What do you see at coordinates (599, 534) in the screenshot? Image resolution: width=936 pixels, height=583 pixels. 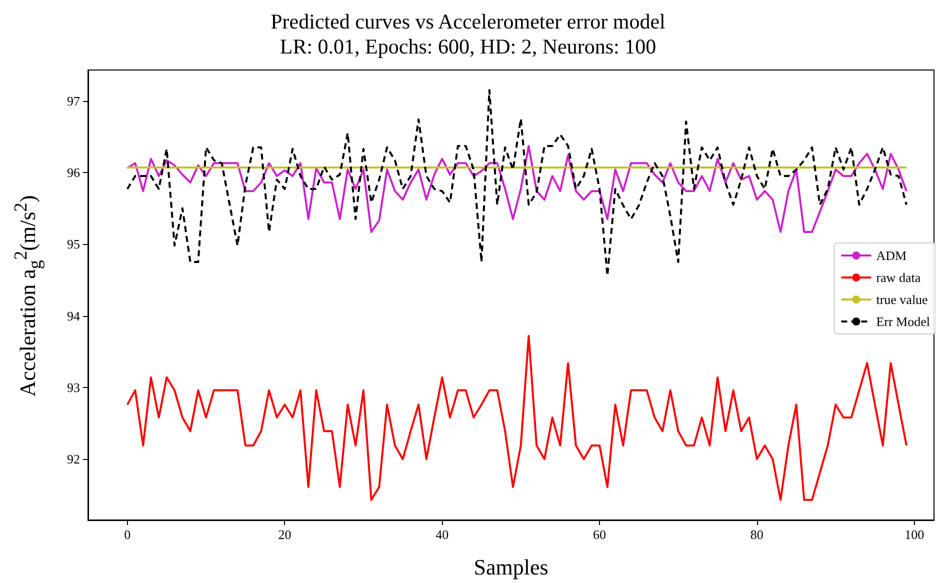 I see `x-tick-label: 60` at bounding box center [599, 534].